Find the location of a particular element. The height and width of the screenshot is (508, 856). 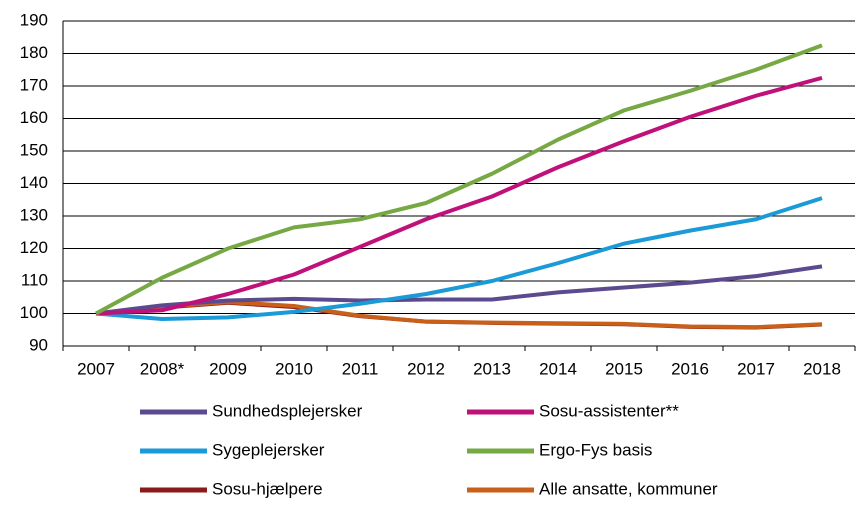

y-tick-label: 90 is located at coordinates (38, 344).